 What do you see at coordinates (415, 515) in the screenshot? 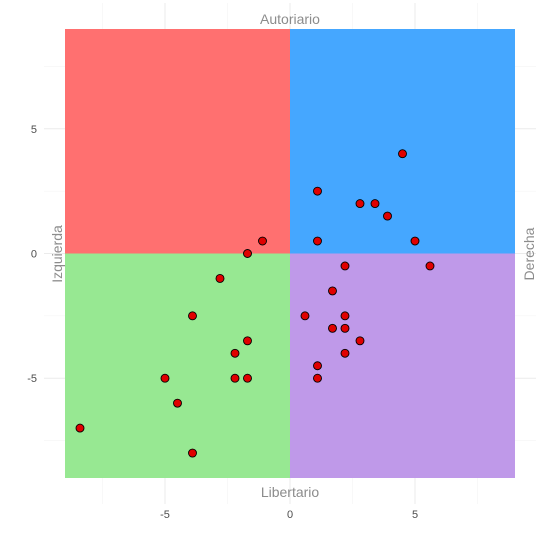
I see `x-tick-label: 5` at bounding box center [415, 515].